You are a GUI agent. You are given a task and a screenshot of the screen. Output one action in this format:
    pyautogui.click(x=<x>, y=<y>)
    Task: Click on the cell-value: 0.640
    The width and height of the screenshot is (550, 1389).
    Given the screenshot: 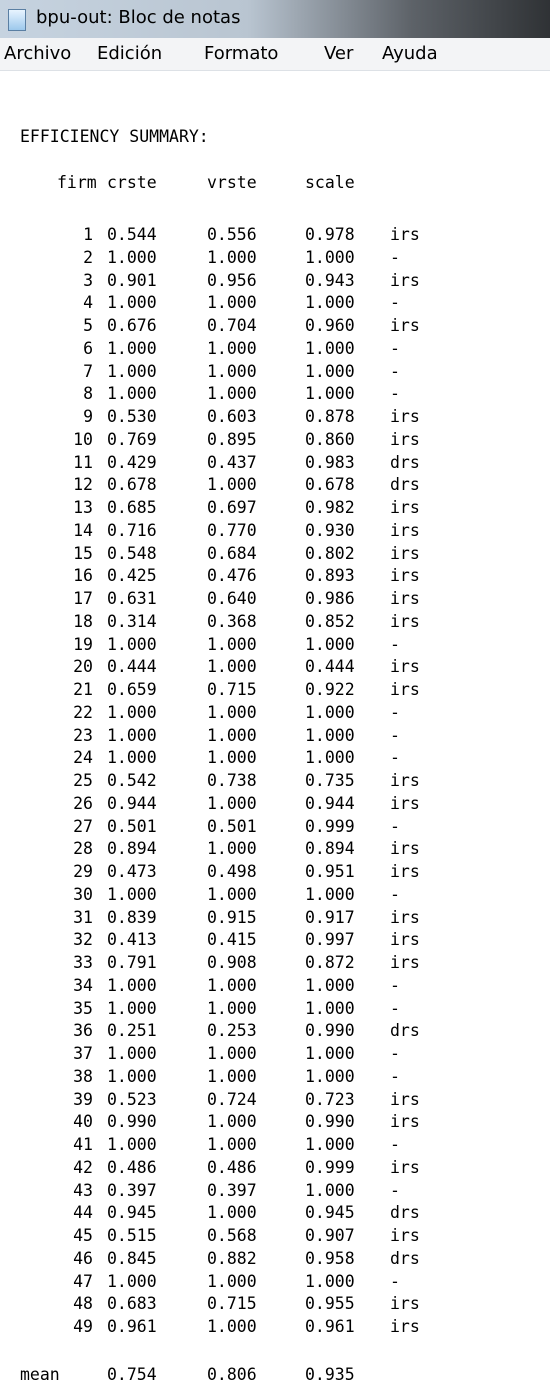 What is the action you would take?
    pyautogui.click(x=232, y=598)
    